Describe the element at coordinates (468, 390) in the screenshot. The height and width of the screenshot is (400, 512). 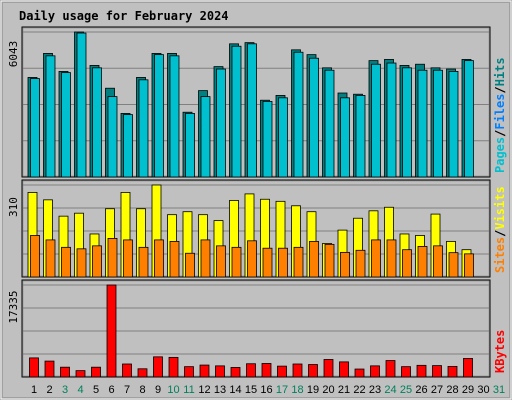
I see `day-label-29: 29` at that location.